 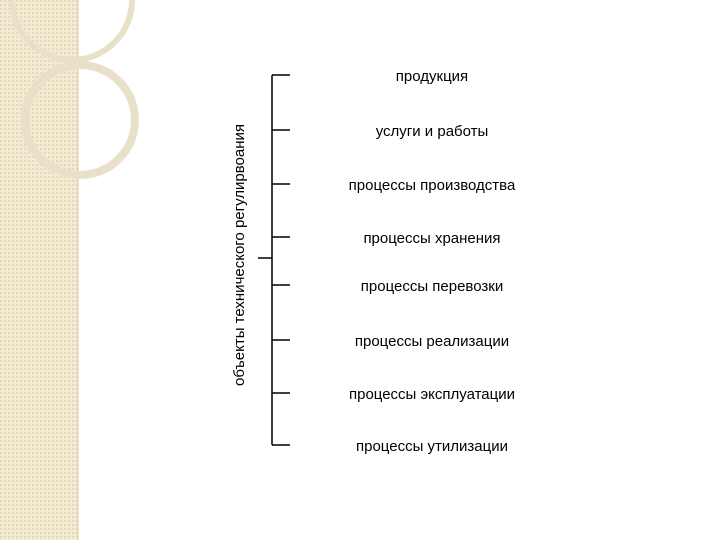 I want to click on item-label: процессы производства, so click(x=432, y=185).